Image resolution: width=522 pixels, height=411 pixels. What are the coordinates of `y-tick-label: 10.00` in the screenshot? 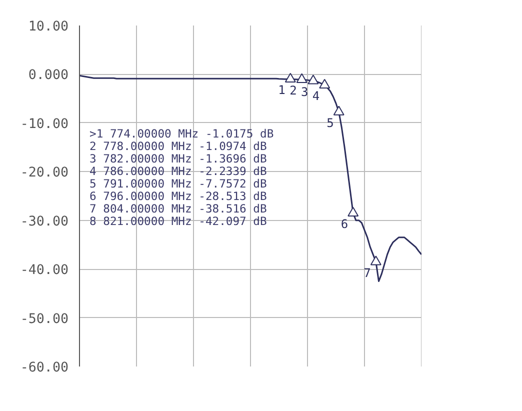 It's located at (48, 27).